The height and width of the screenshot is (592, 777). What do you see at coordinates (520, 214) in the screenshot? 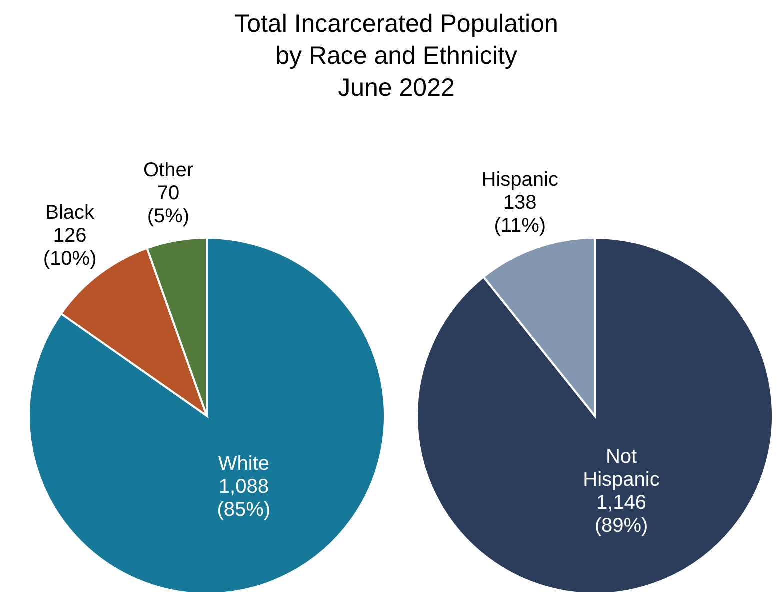
I see `data-label: 138 (11%)` at bounding box center [520, 214].